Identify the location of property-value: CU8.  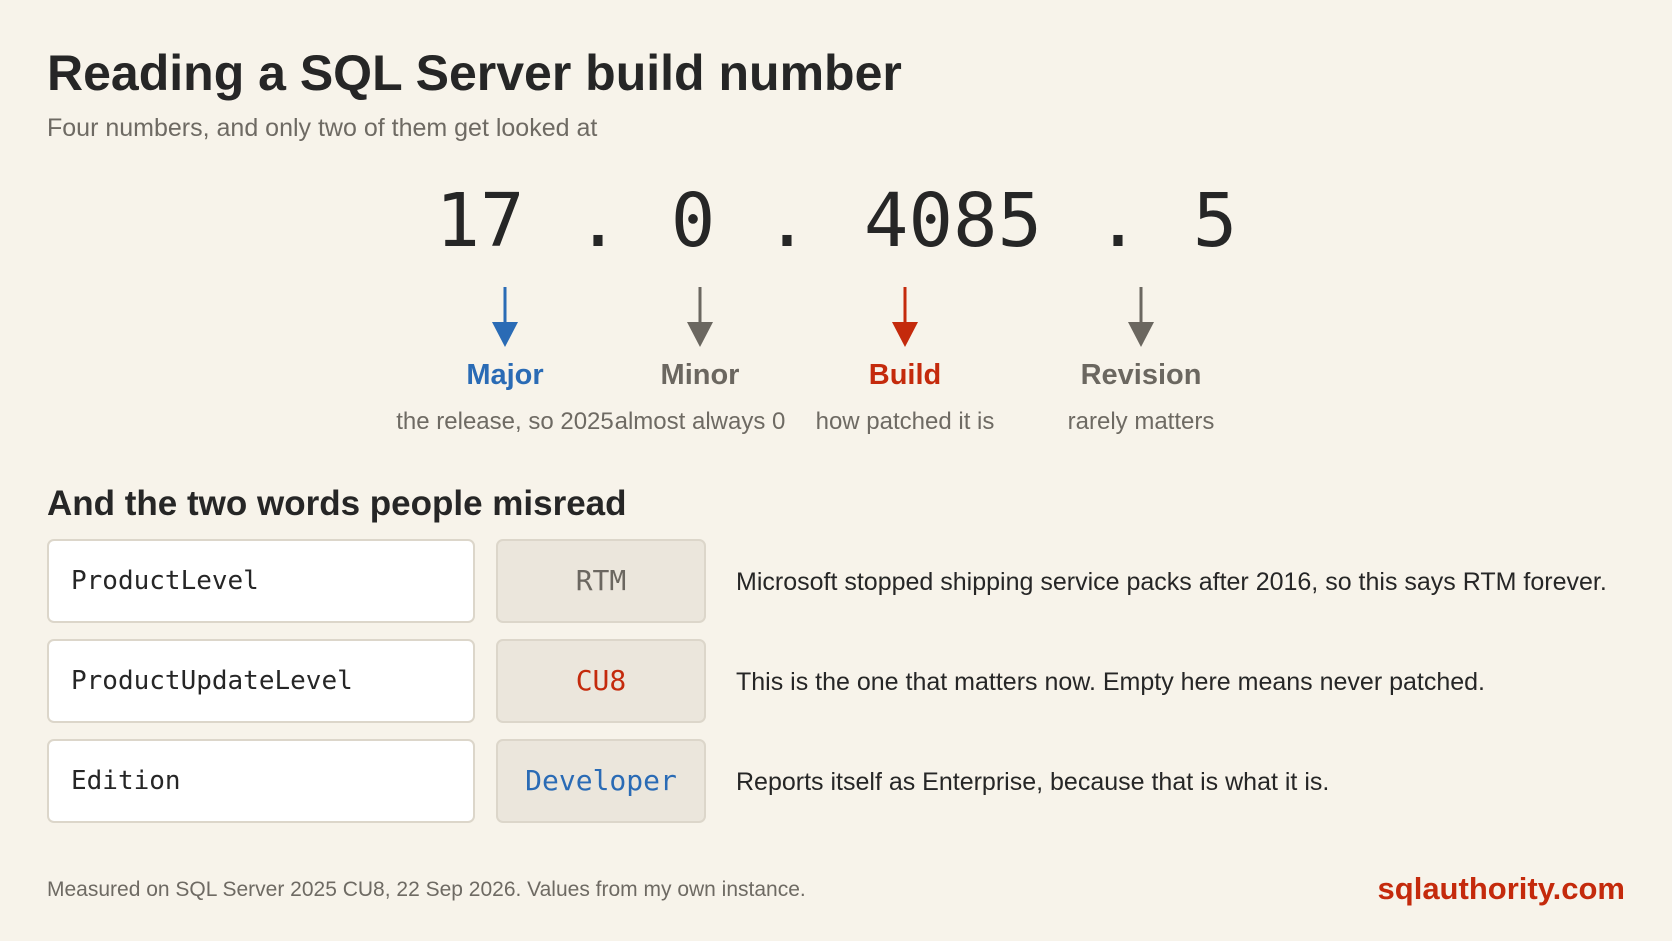
(601, 681).